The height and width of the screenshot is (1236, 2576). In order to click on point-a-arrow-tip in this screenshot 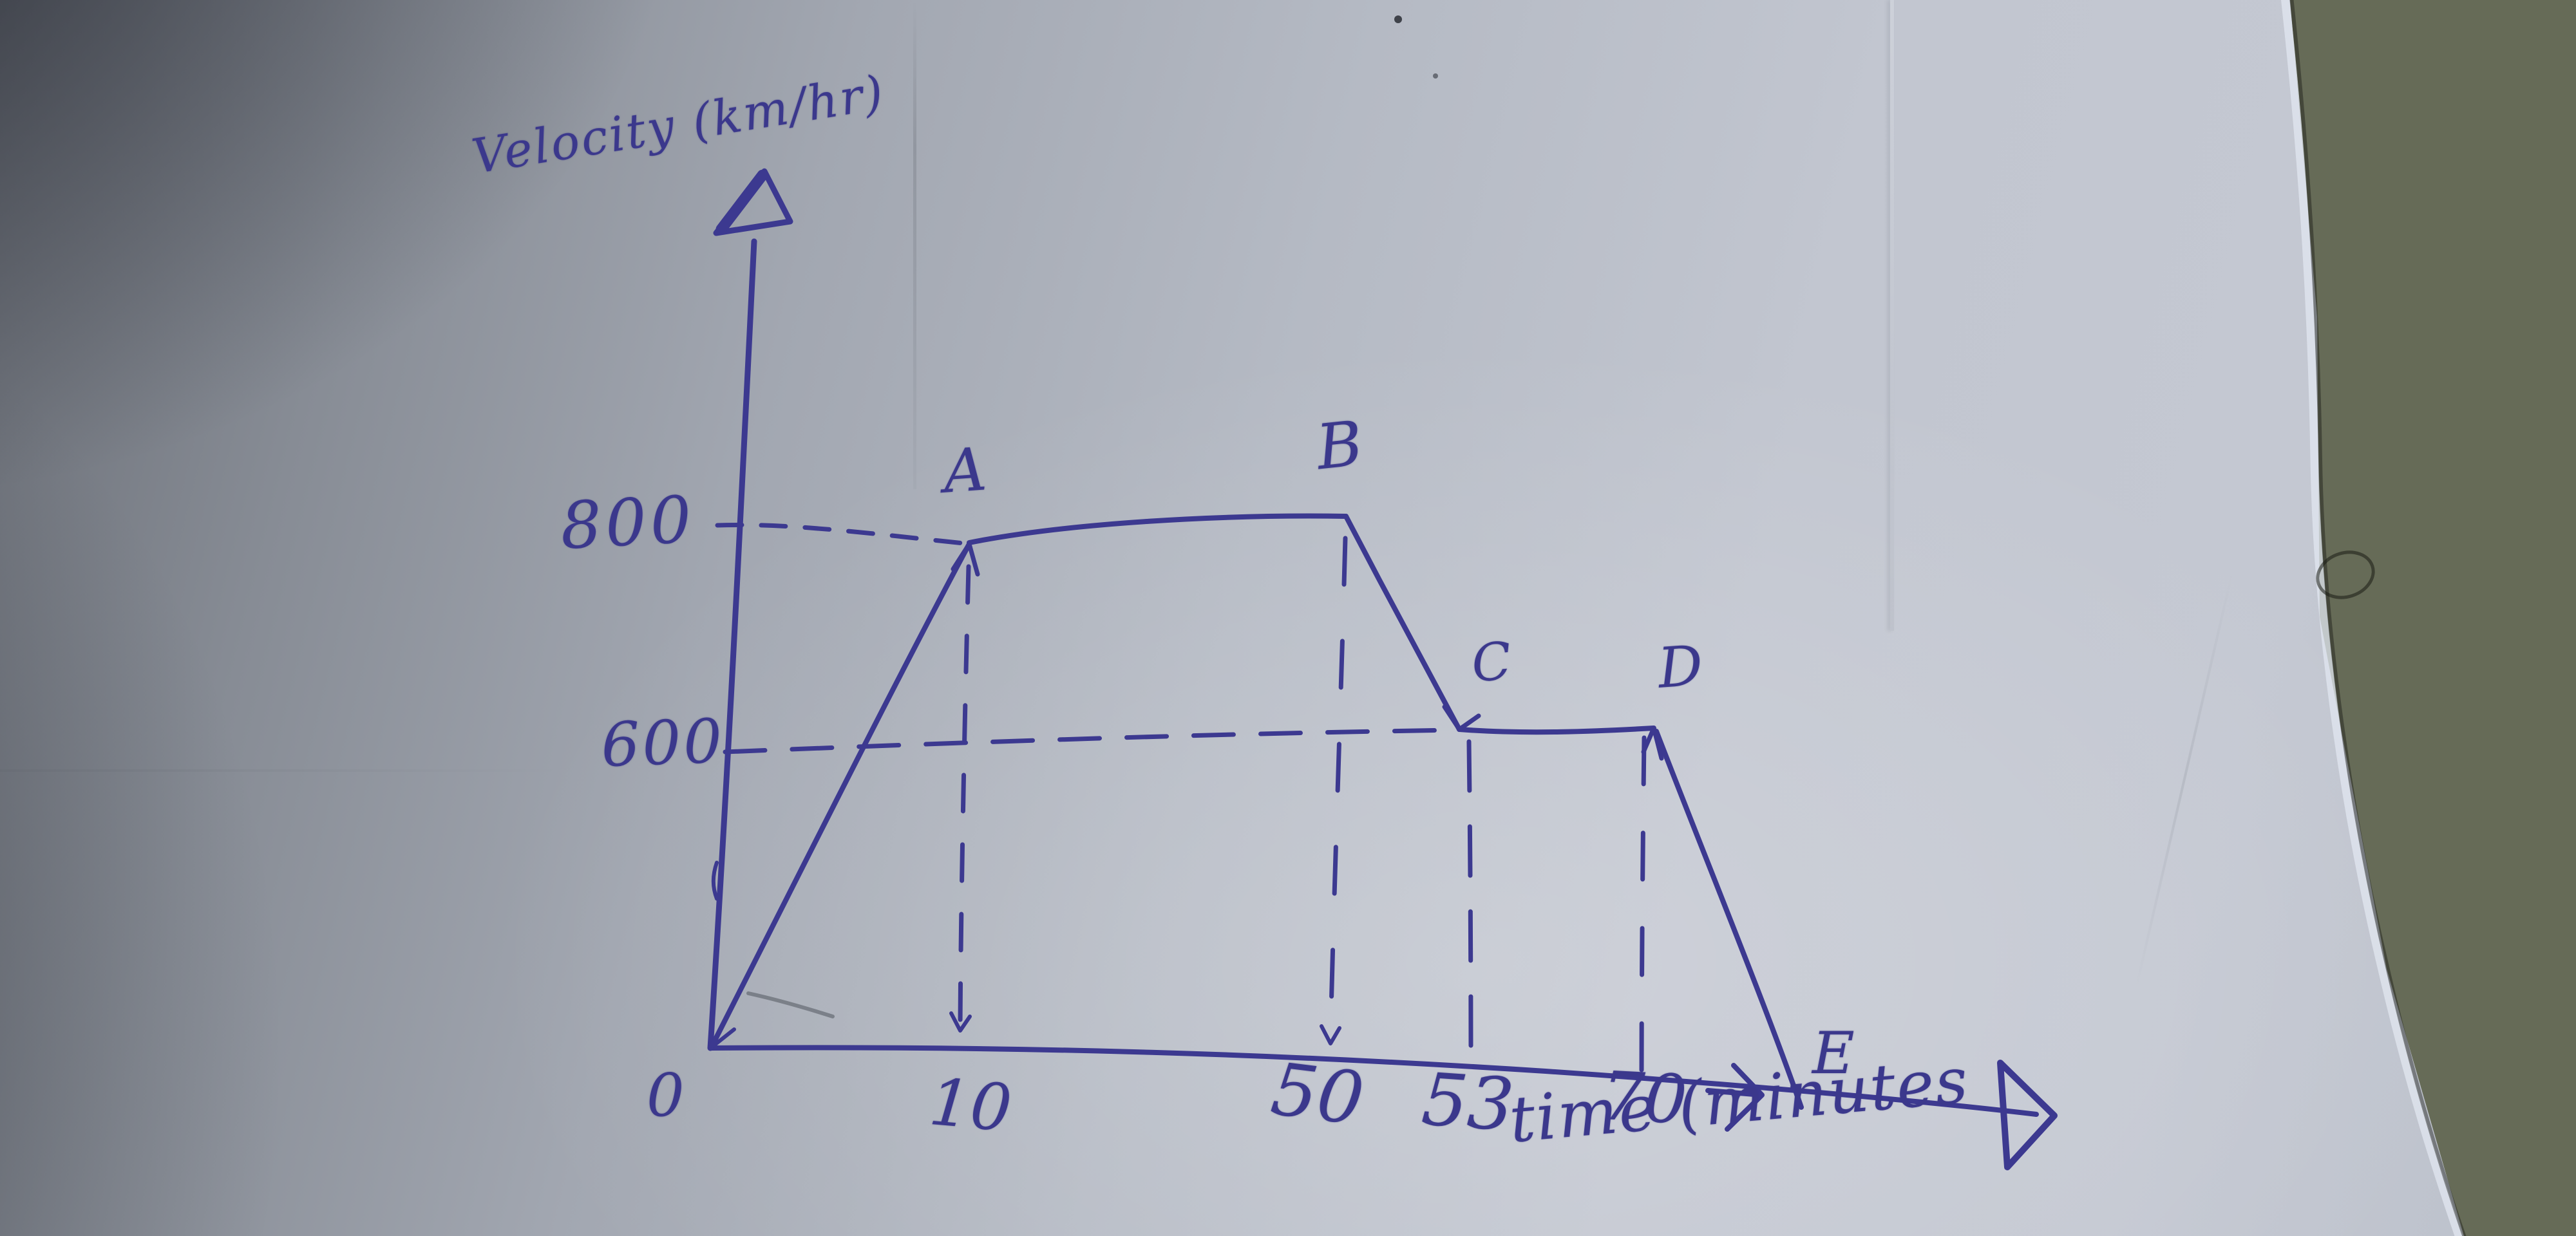, I will do `click(966, 559)`.